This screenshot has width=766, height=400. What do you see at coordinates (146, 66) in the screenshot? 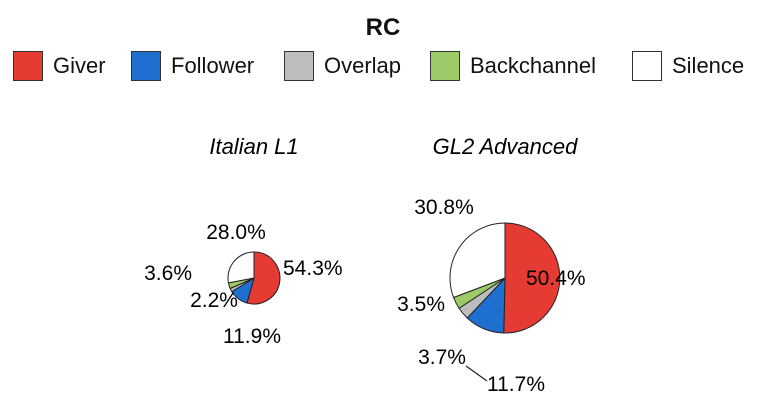
I see `legend-swatch-follower` at bounding box center [146, 66].